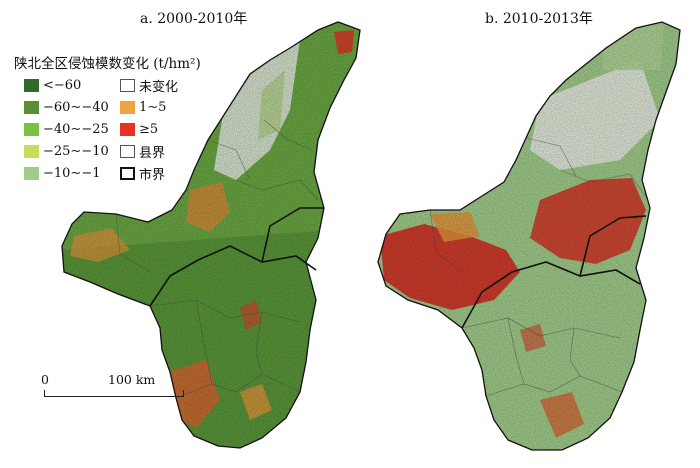  What do you see at coordinates (31, 151) in the screenshot?
I see `legend-swatch-minus25-minus10` at bounding box center [31, 151].